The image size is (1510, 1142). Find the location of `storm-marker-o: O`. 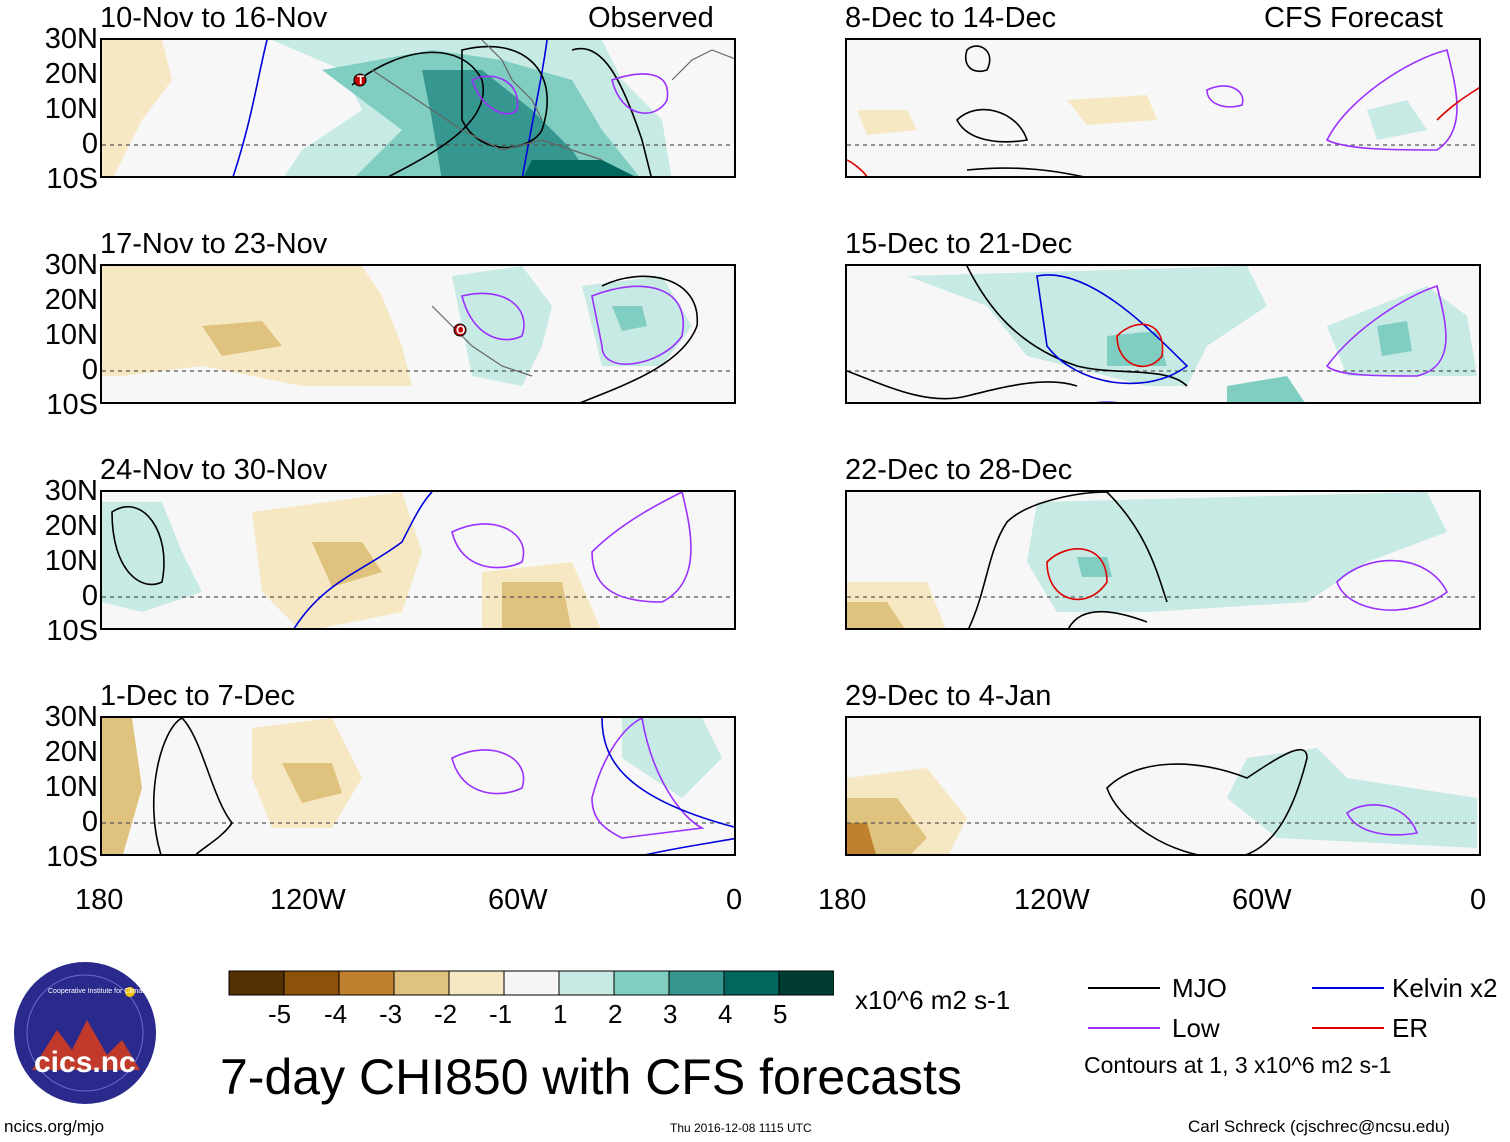

storm-marker-o: O is located at coordinates (461, 330).